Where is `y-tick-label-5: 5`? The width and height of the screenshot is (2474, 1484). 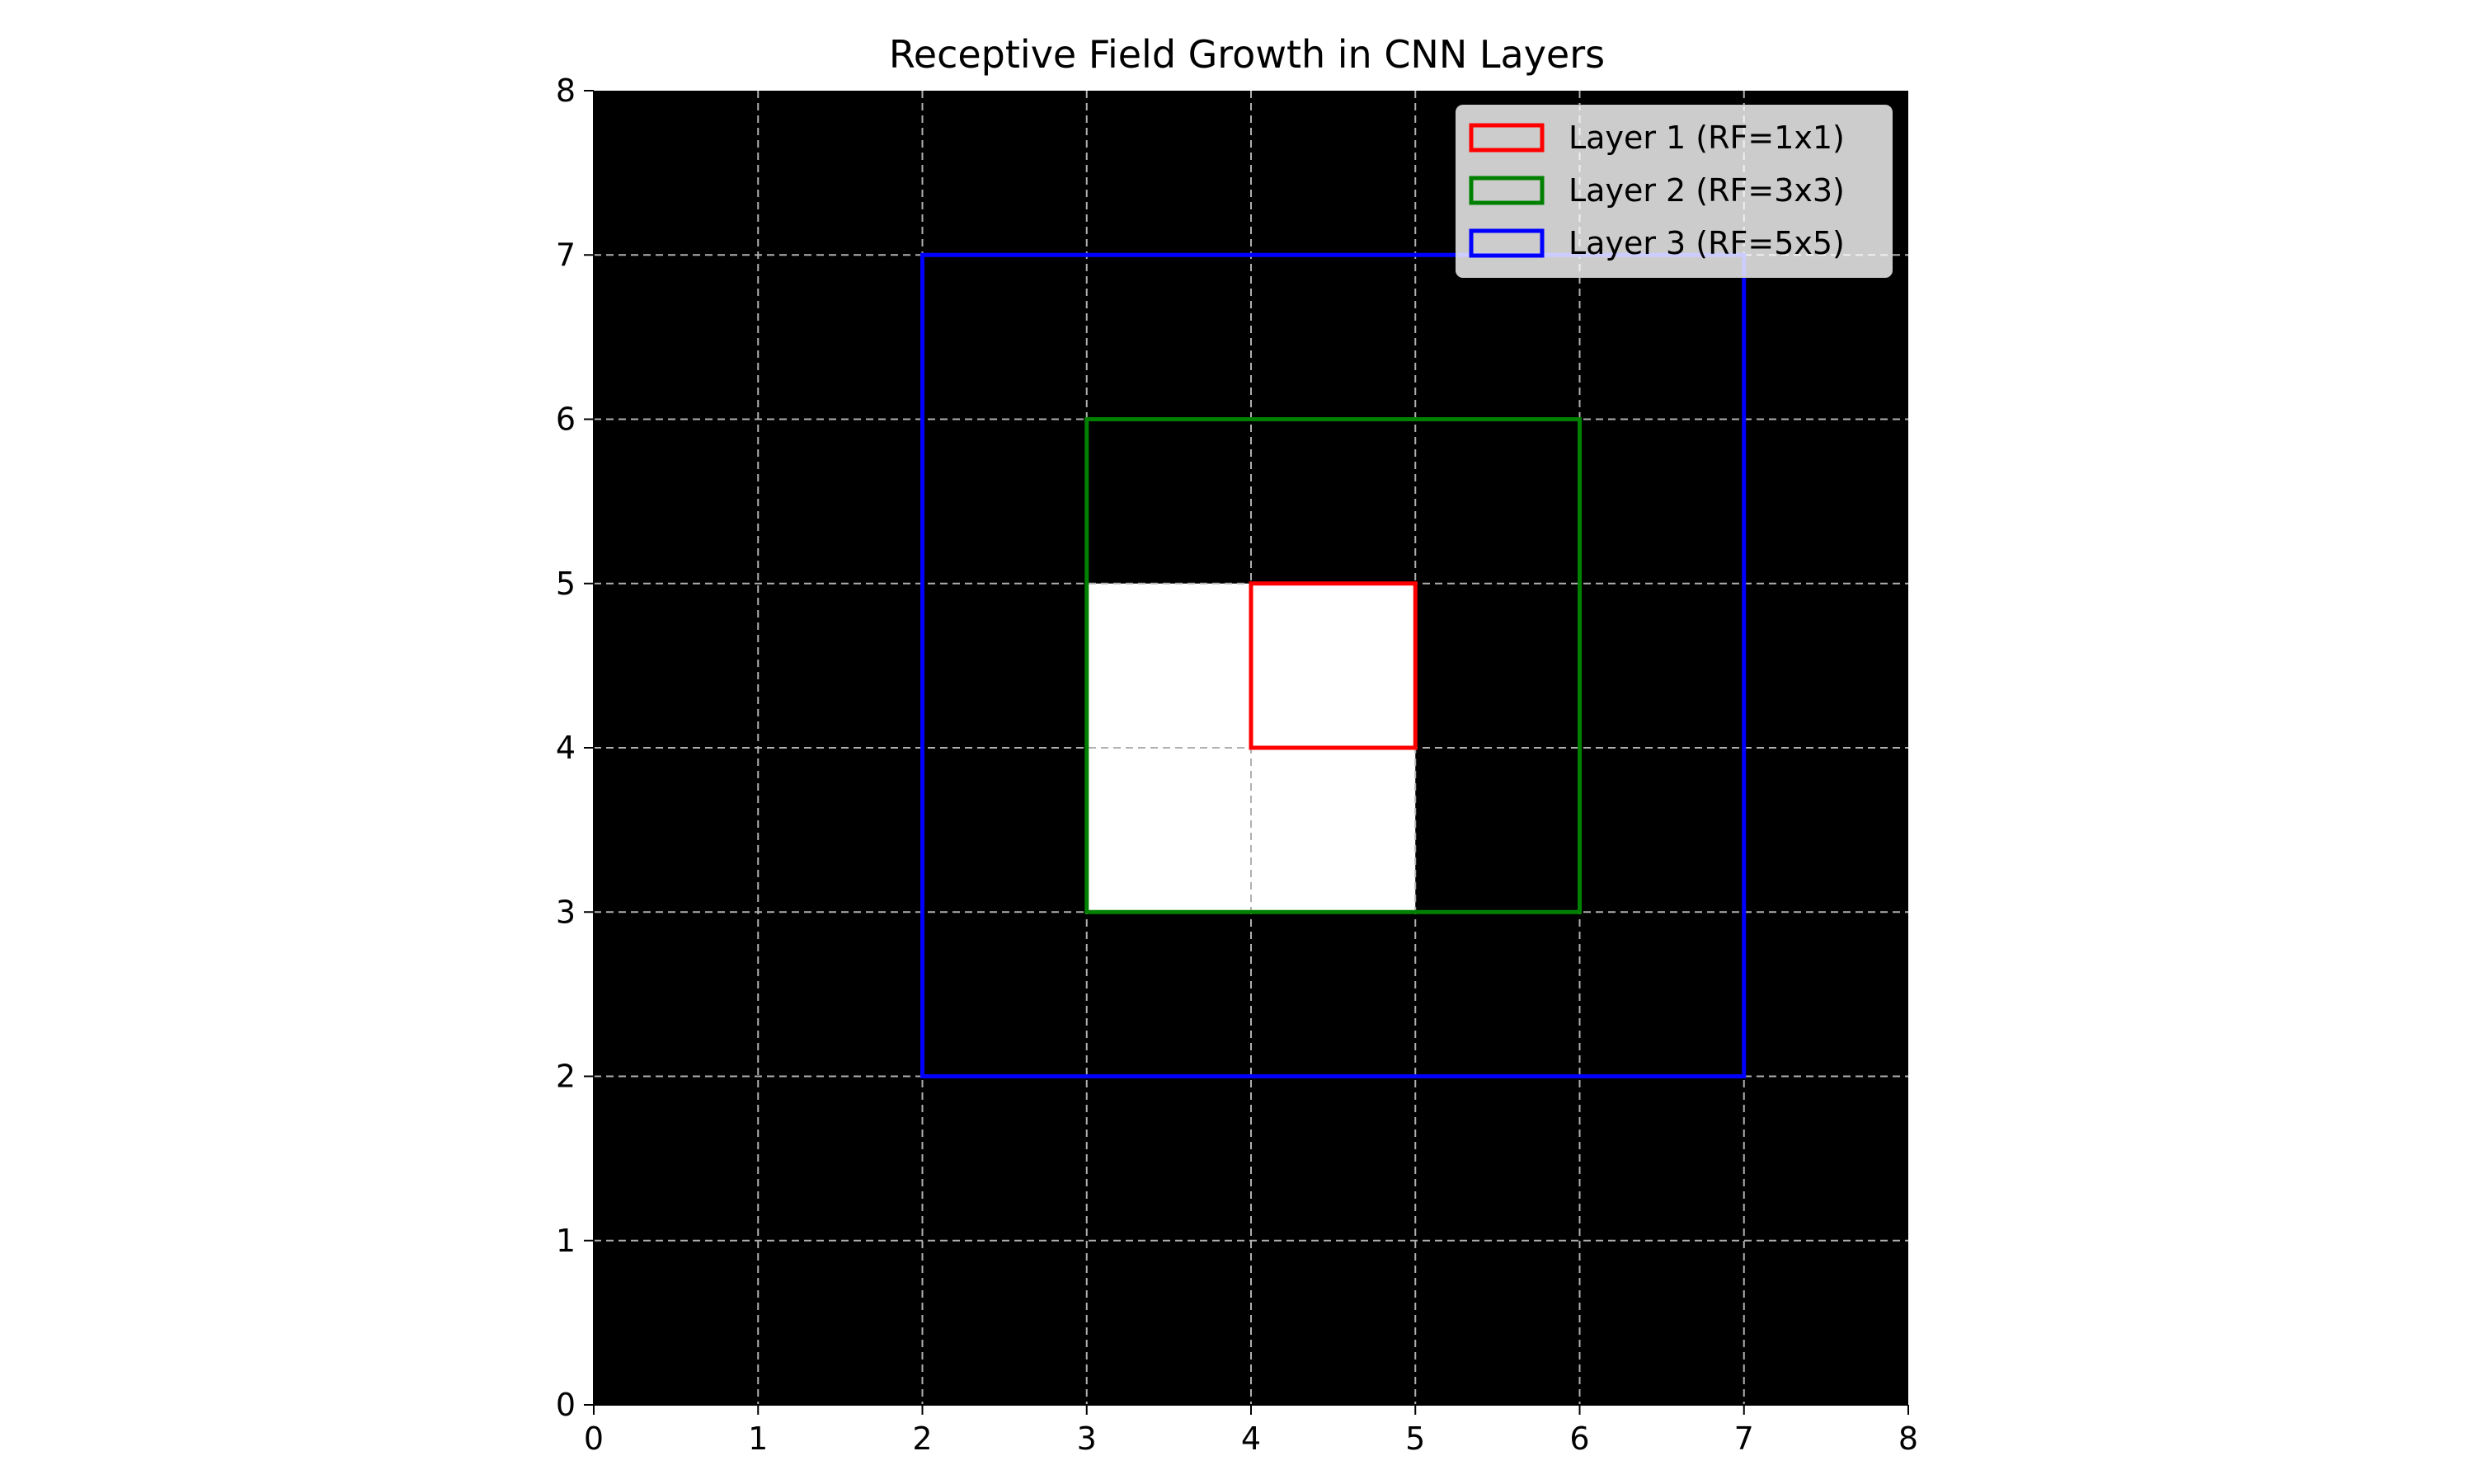
y-tick-label-5: 5 is located at coordinates (566, 584).